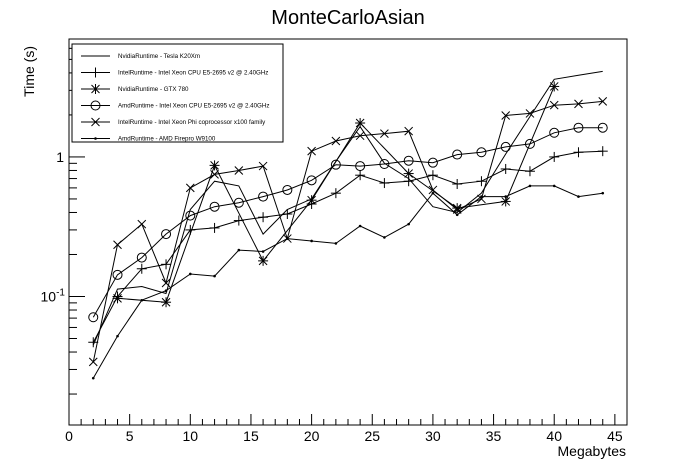 The image size is (696, 472). I want to click on x-axis: 0 5 10 15 20 25 30 35 40 45, so click(346, 429).